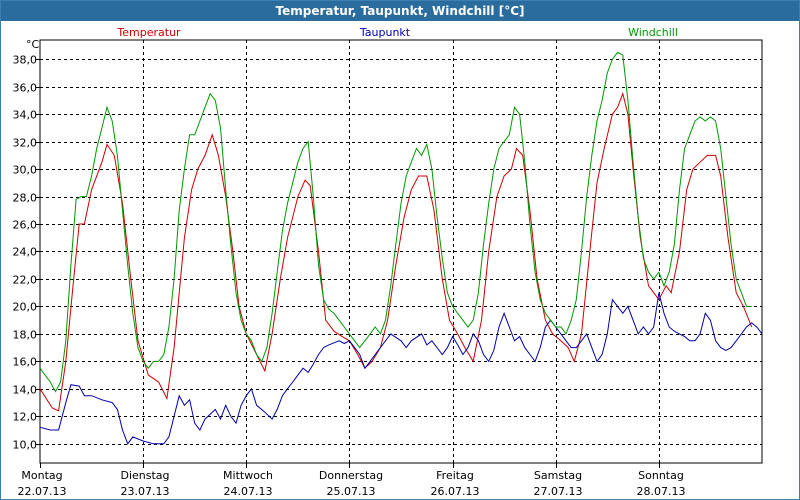  Describe the element at coordinates (25, 445) in the screenshot. I see `y-tick-label: 10,0` at that location.